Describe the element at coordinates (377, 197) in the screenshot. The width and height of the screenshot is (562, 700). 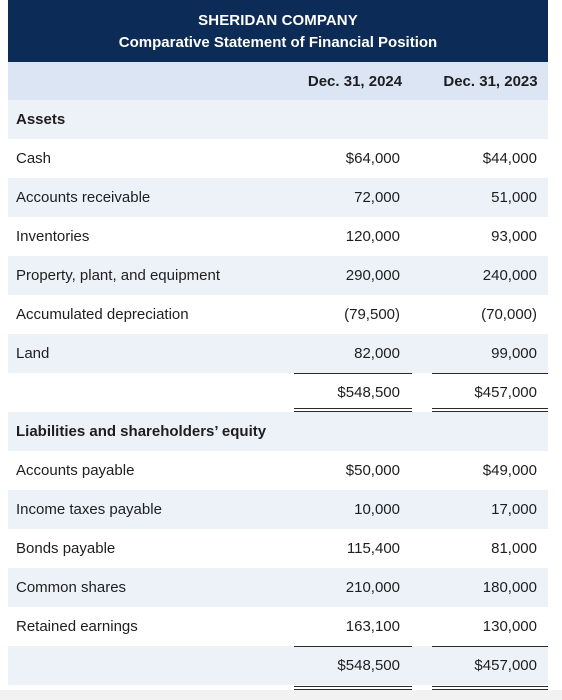
I see `value-2024: 72,000` at that location.